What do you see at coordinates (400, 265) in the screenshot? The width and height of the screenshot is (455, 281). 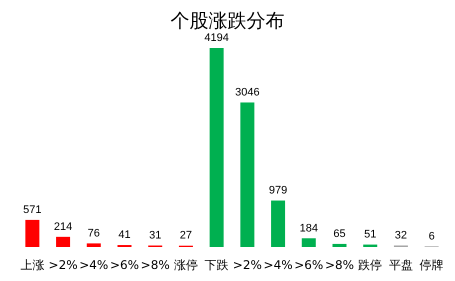 I see `x-tick-label: 平盘` at bounding box center [400, 265].